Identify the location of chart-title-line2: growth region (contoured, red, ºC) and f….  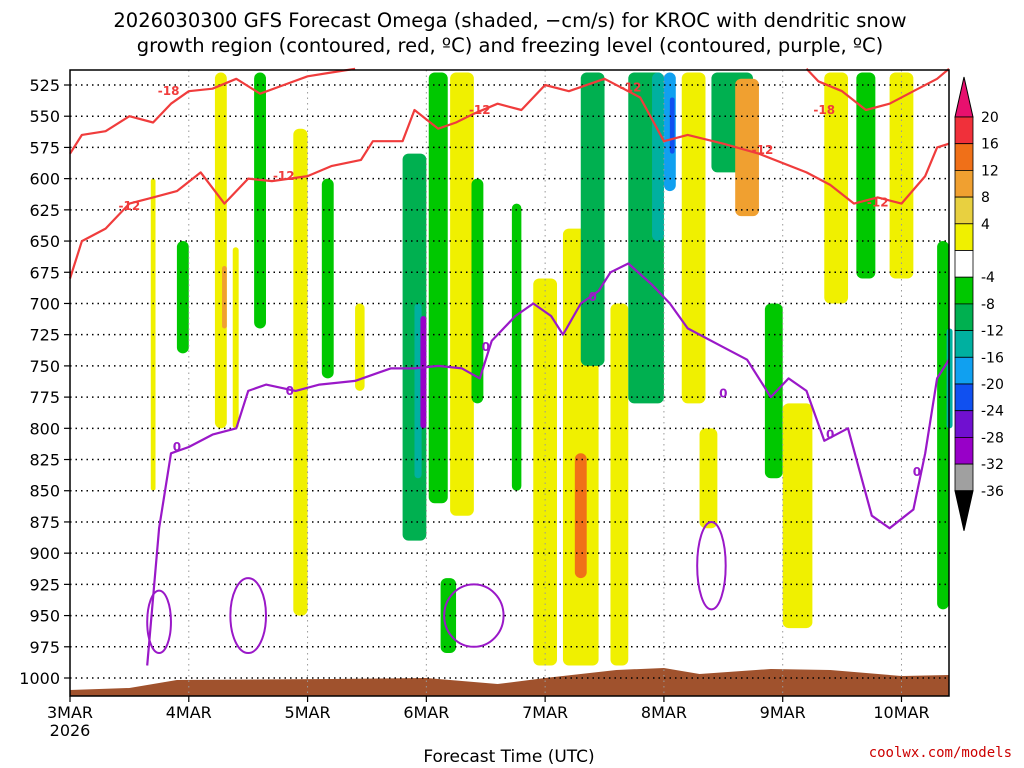
(510, 45).